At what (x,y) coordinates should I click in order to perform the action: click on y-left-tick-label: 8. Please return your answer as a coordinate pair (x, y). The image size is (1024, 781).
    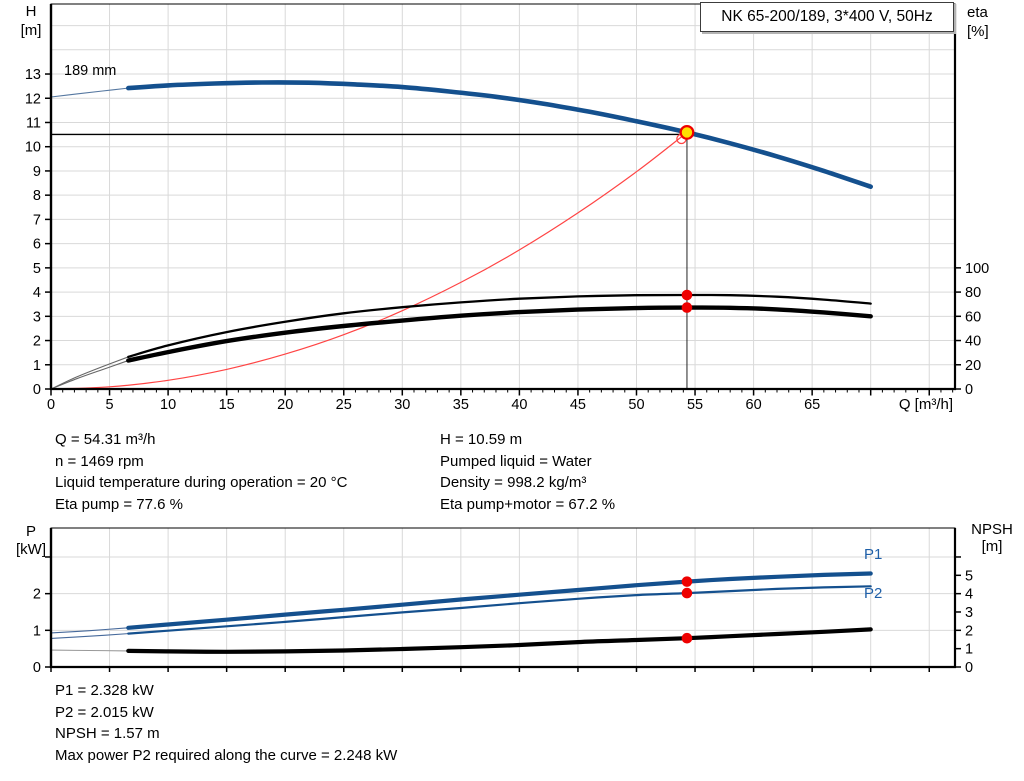
    Looking at the image, I should click on (37, 196).